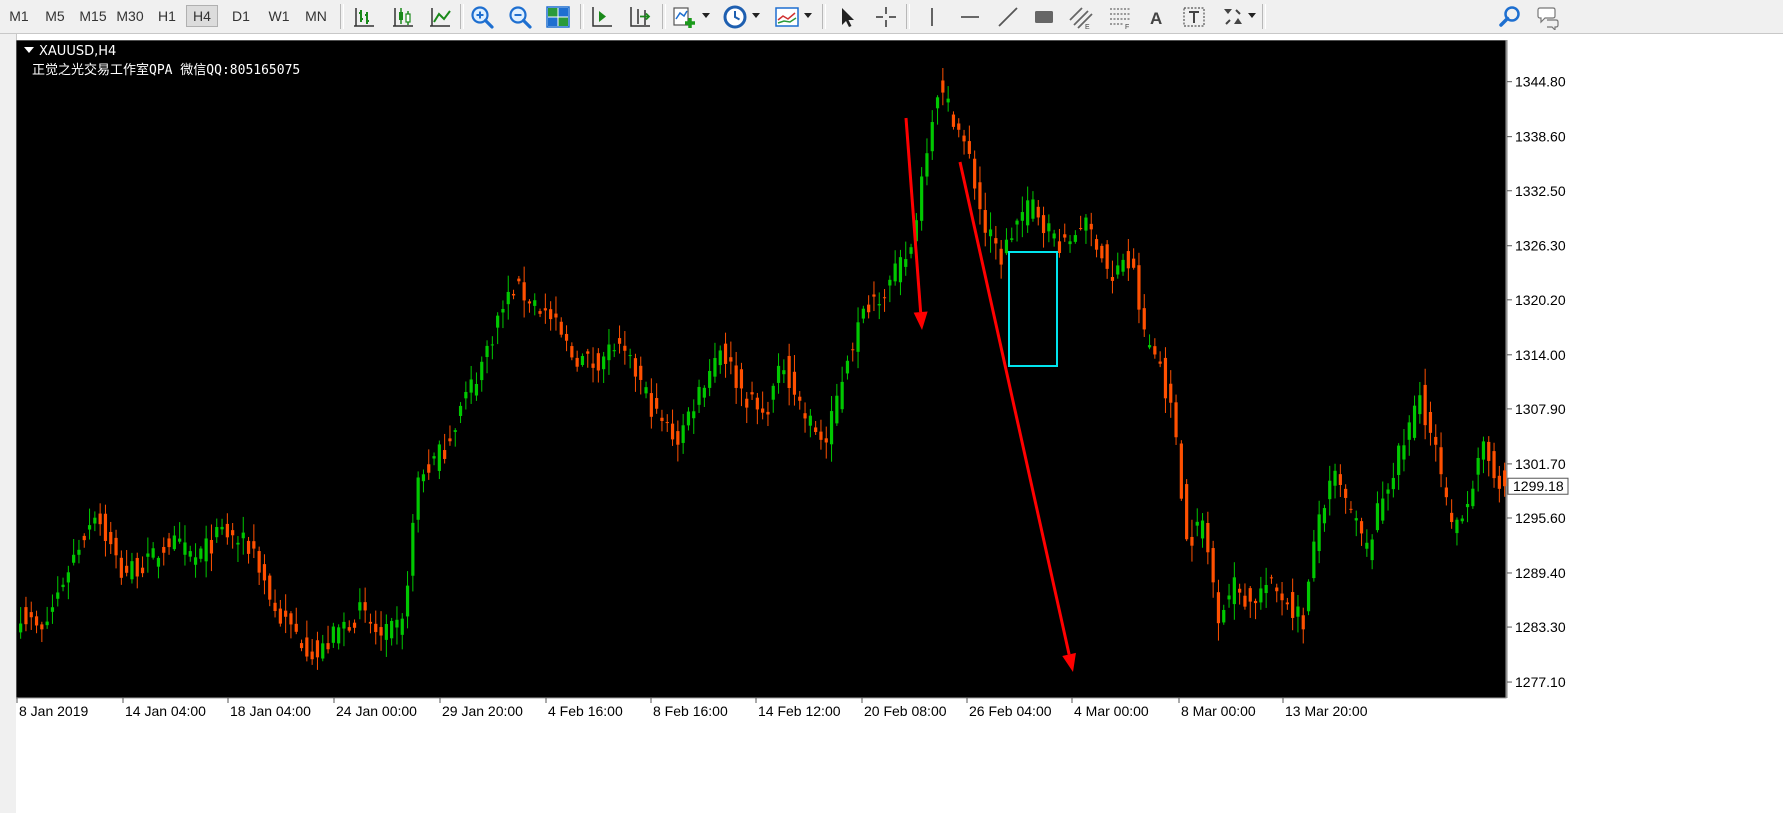 The width and height of the screenshot is (1783, 813). What do you see at coordinates (482, 17) in the screenshot?
I see `zoom-in-icon` at bounding box center [482, 17].